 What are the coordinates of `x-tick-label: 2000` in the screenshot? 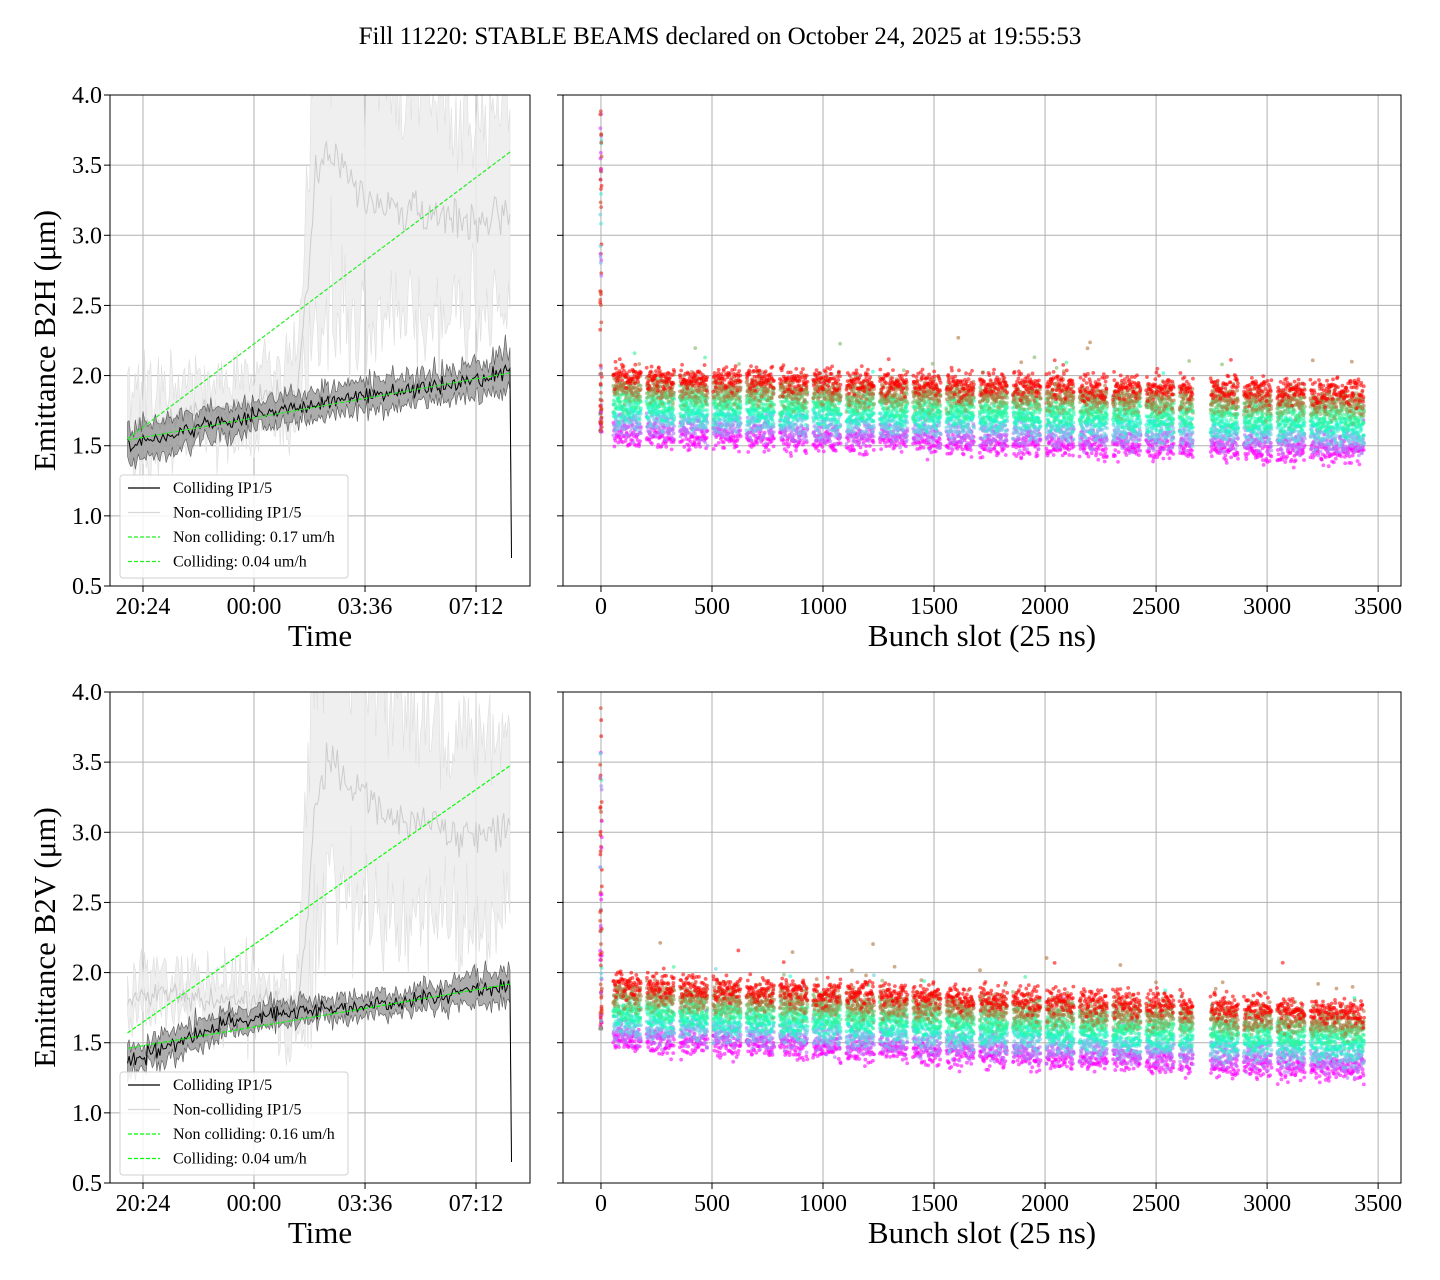 It's located at (1045, 607).